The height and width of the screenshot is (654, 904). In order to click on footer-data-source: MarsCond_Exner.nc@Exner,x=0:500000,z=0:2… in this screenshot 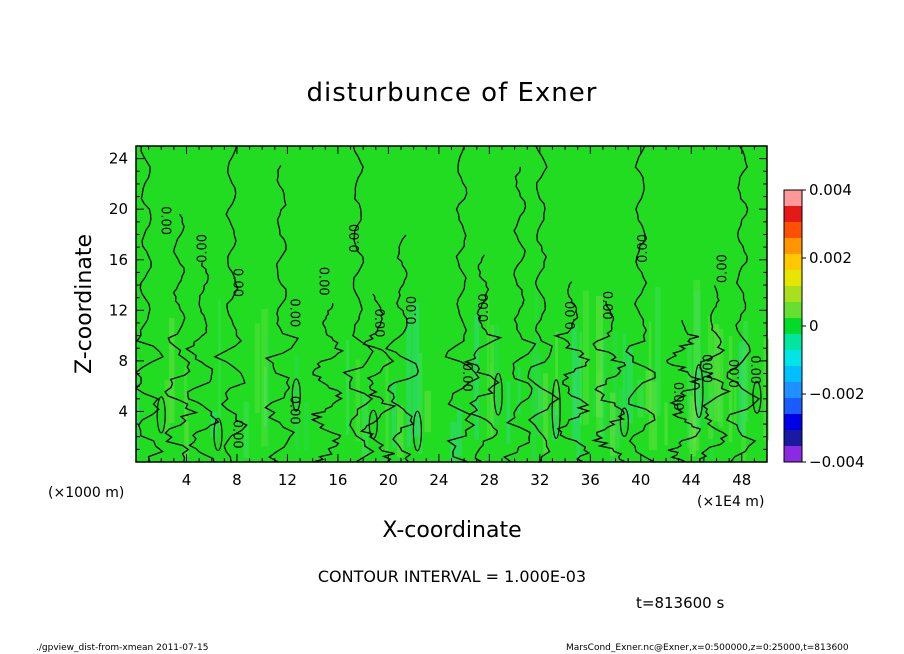, I will do `click(707, 648)`.